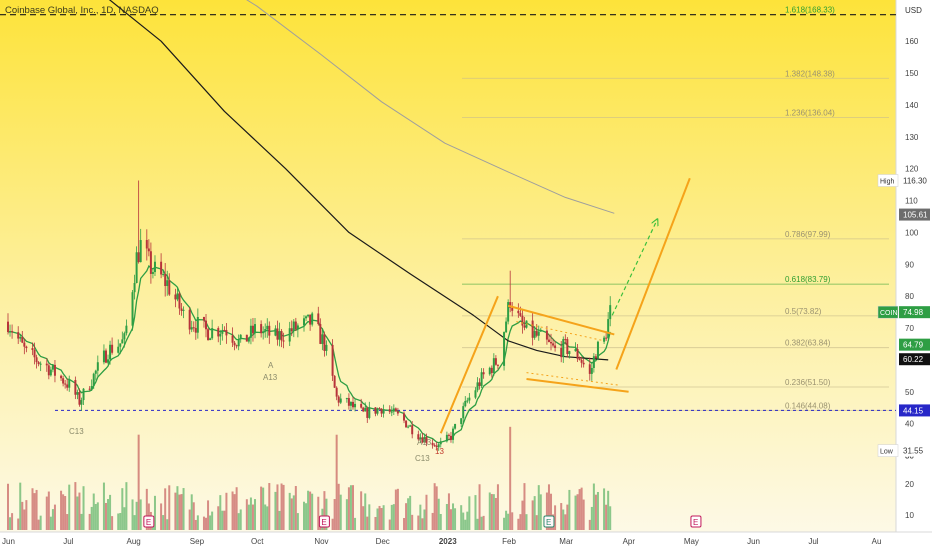 This screenshot has width=932, height=555. I want to click on badge-high-box, so click(914, 180).